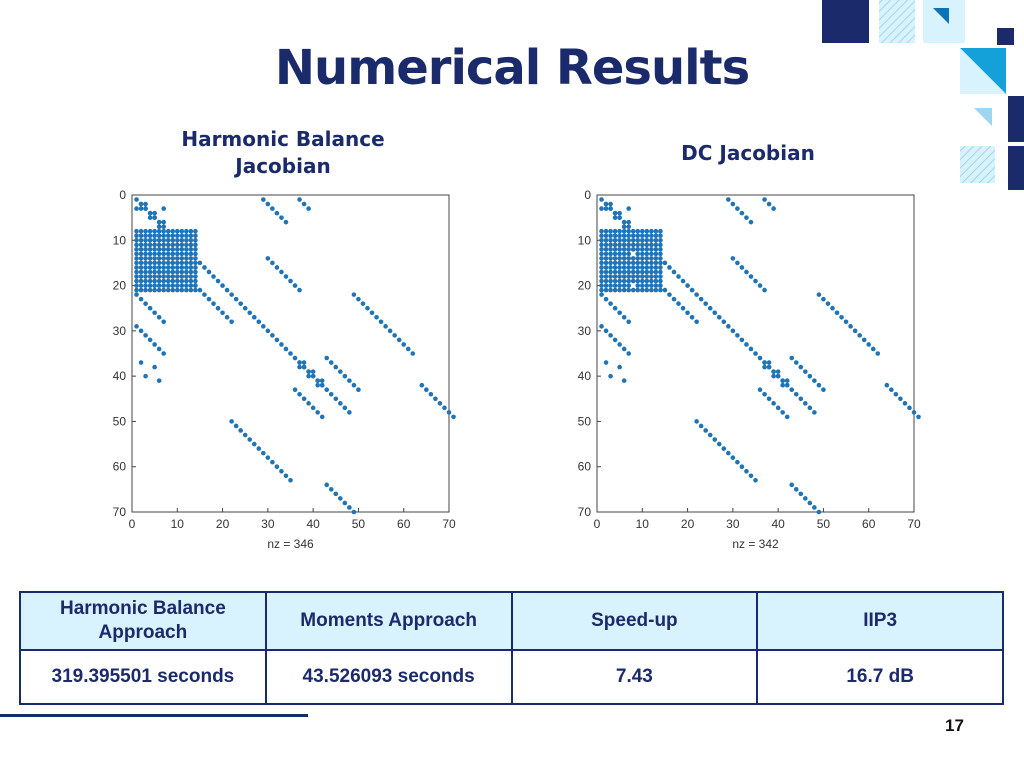  Describe the element at coordinates (143, 621) in the screenshot. I see `header-harmonic-balance: Harmonic Balance Approach` at that location.